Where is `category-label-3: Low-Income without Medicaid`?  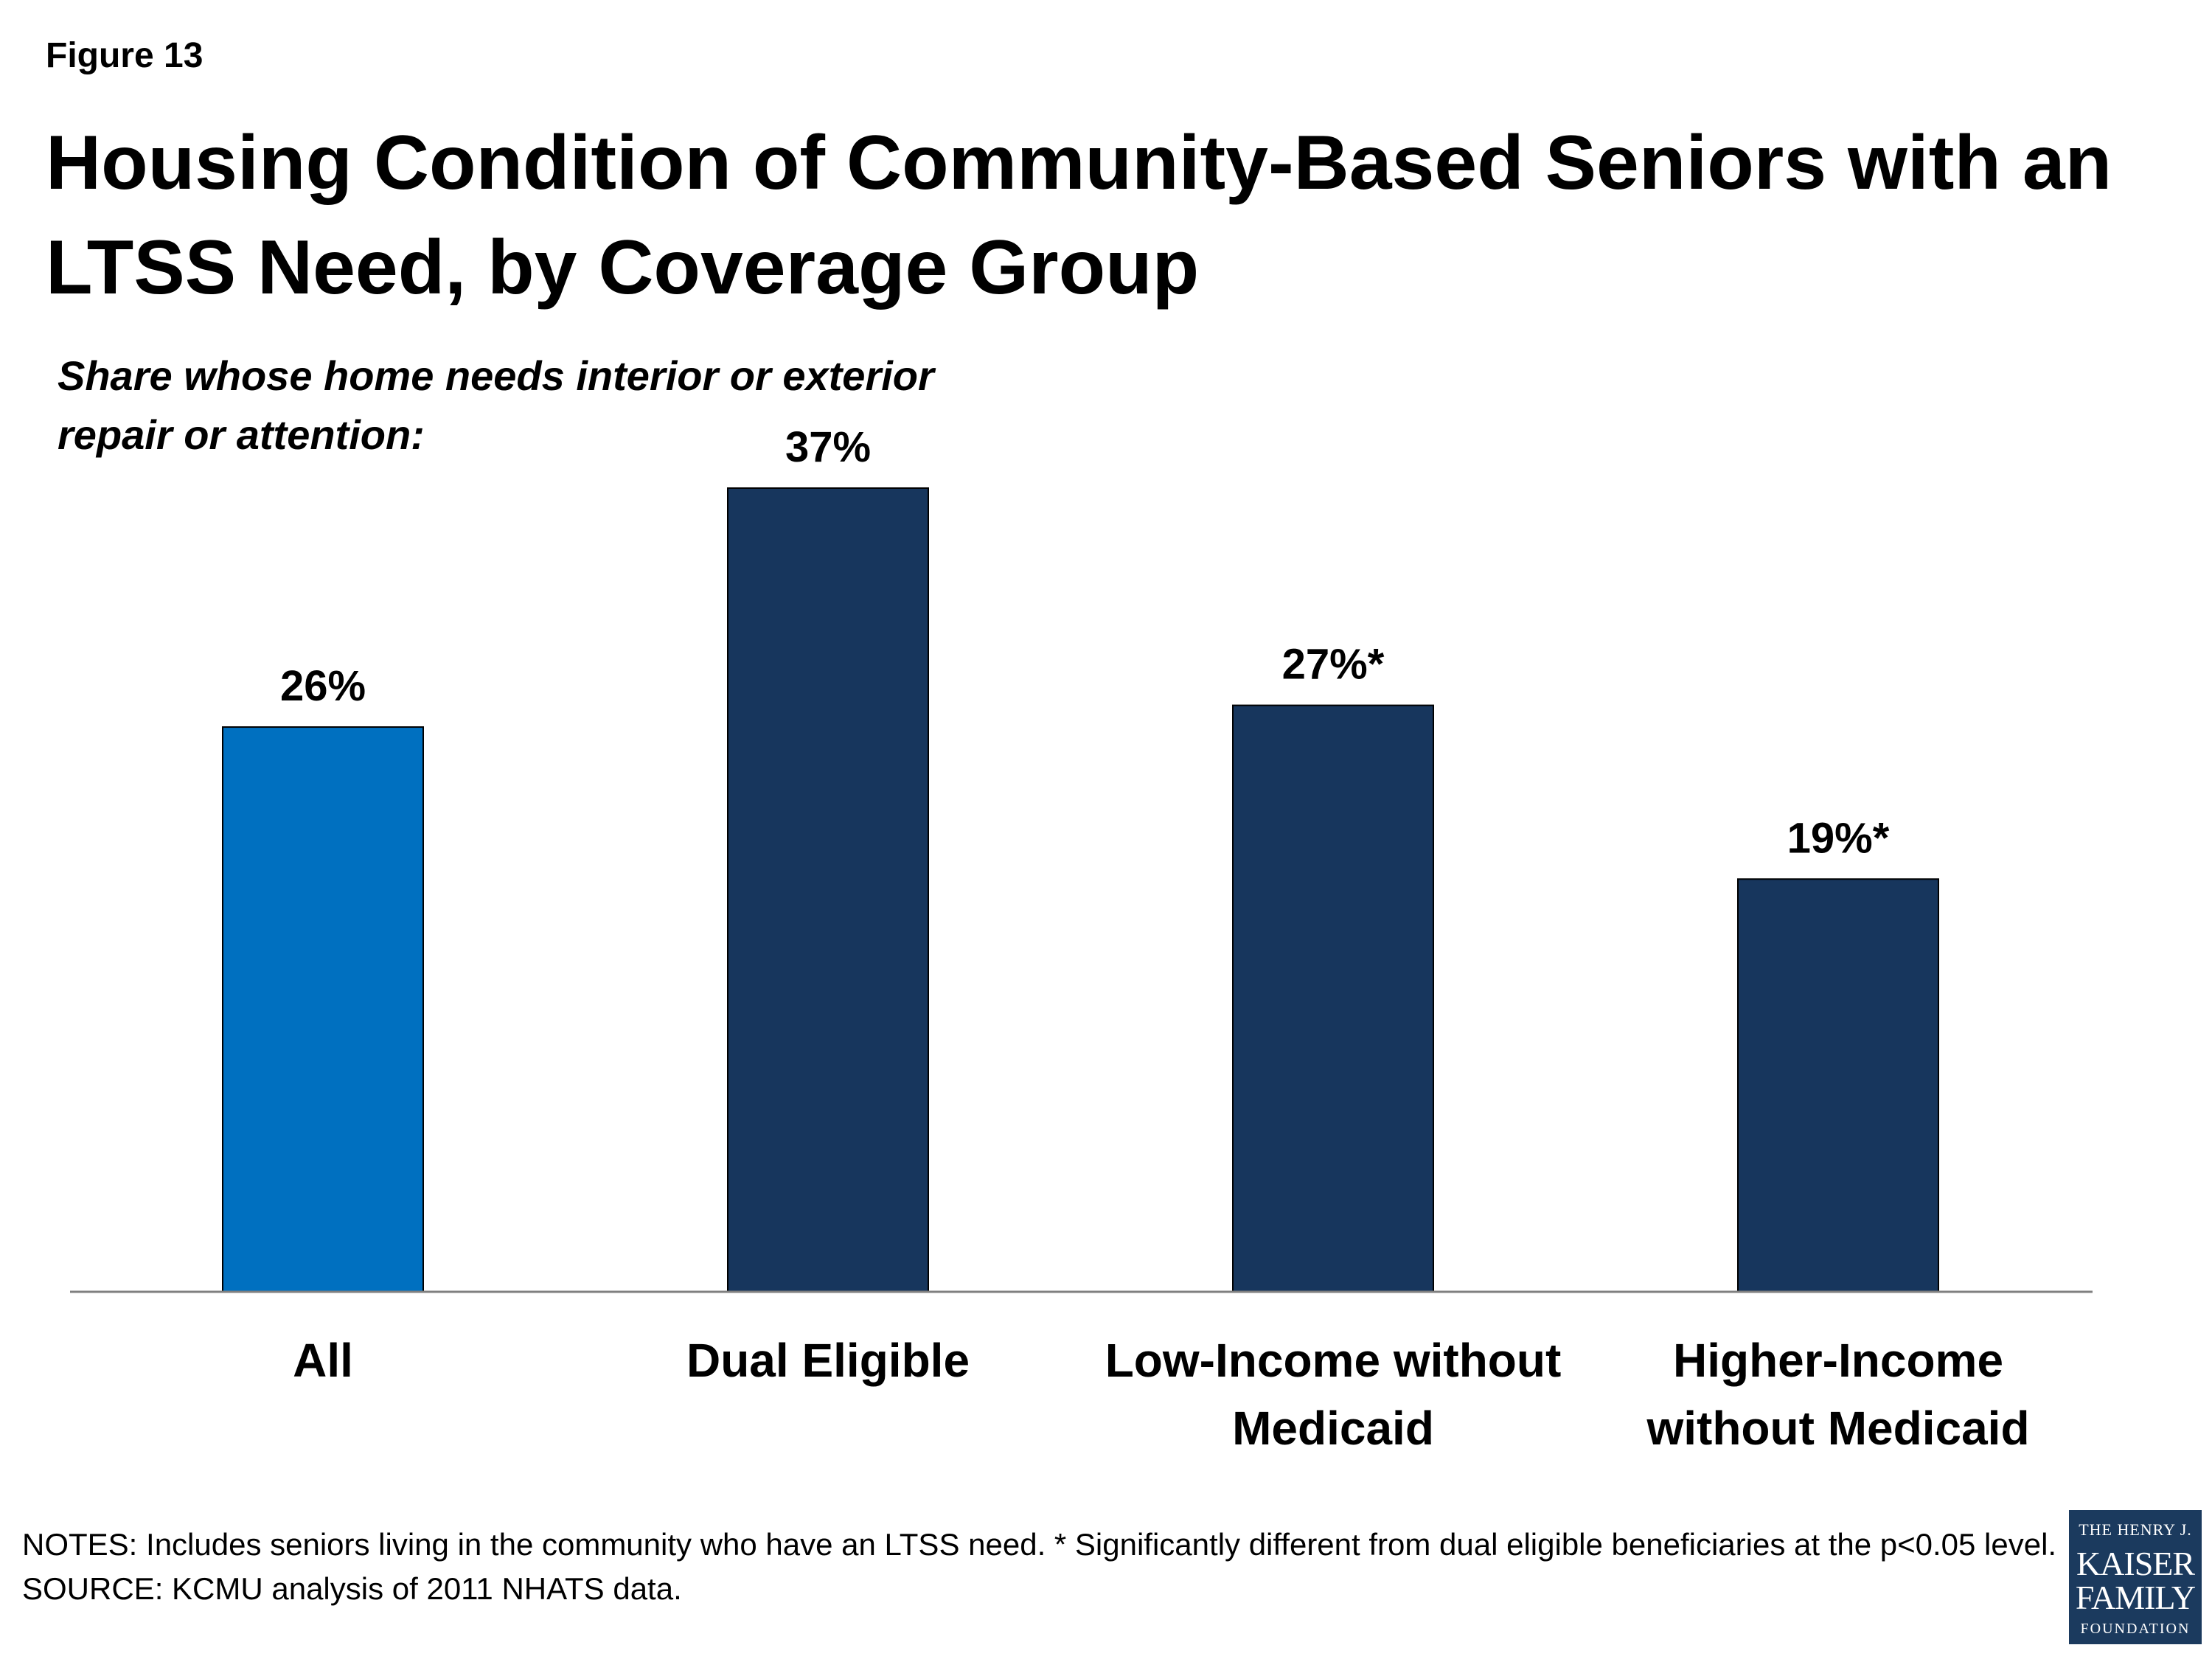
category-label-3: Low-Income without Medicaid is located at coordinates (1333, 1394).